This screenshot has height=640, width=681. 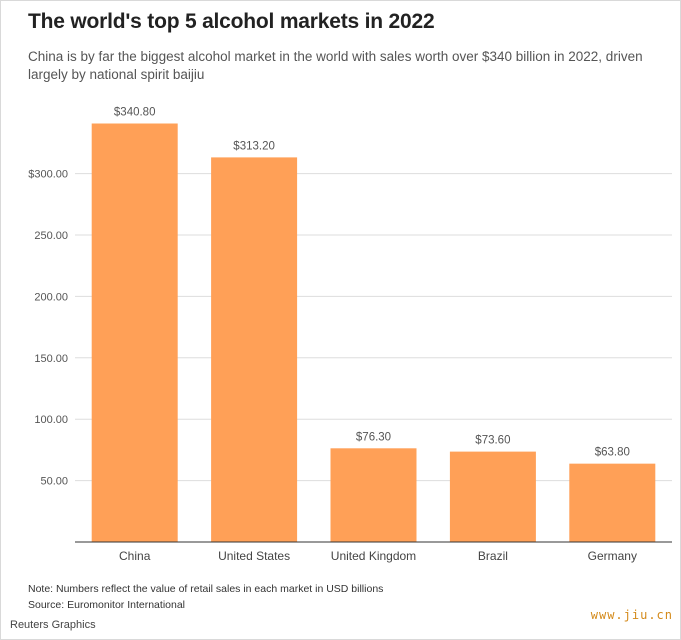 I want to click on y-tick-label: 50.00, so click(x=54, y=482).